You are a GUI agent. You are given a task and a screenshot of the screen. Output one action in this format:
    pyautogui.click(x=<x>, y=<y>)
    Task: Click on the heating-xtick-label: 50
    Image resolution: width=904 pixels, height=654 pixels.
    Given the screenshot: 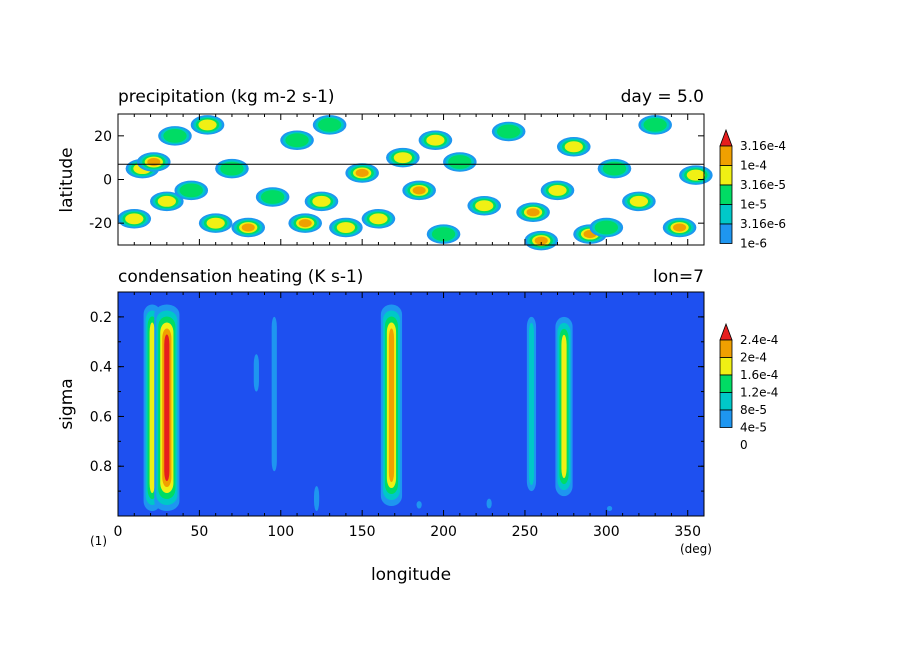 What is the action you would take?
    pyautogui.click(x=199, y=532)
    